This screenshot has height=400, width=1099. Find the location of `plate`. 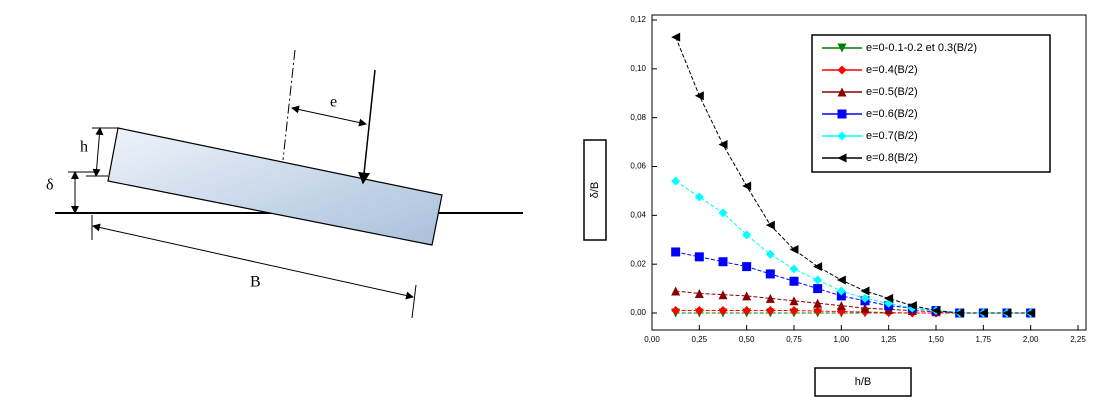

plate is located at coordinates (275, 186).